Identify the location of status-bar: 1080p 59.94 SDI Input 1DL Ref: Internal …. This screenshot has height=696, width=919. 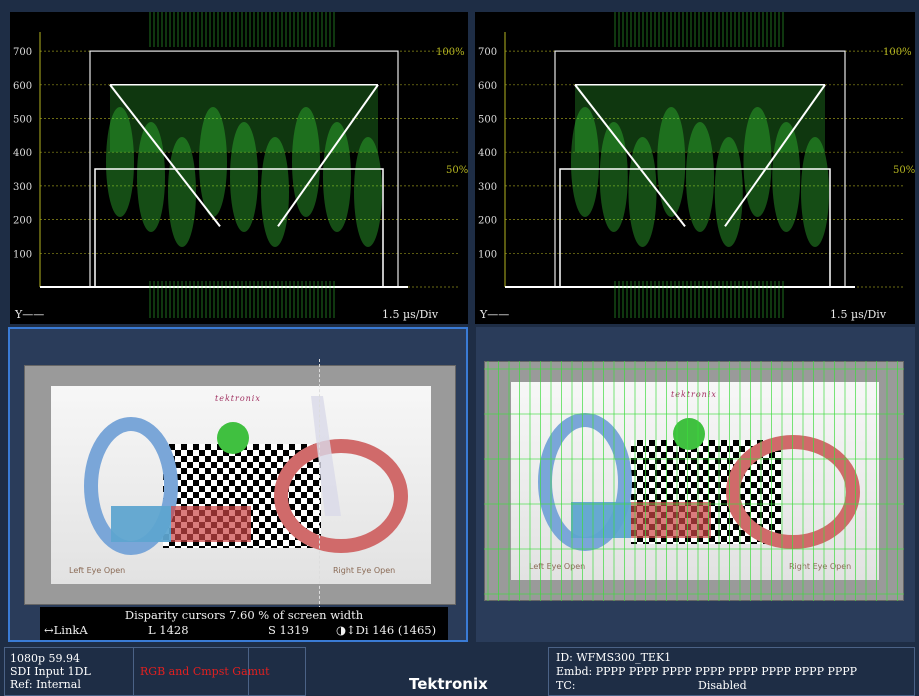
(459, 670).